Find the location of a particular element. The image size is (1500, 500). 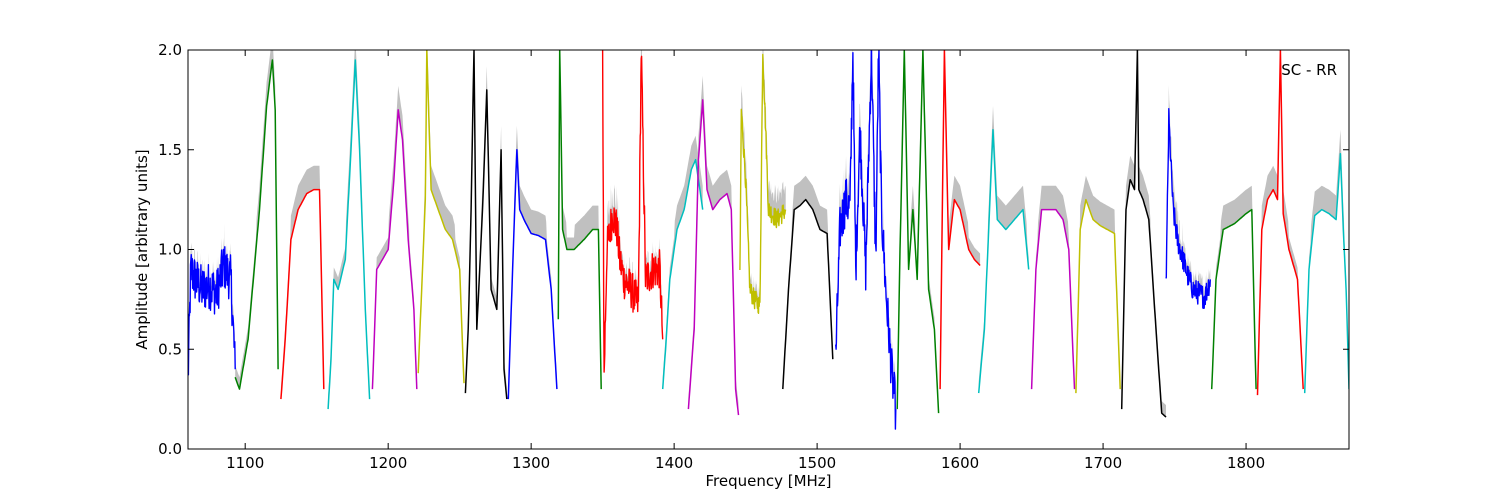

x-tick-label: 1300 is located at coordinates (531, 463).